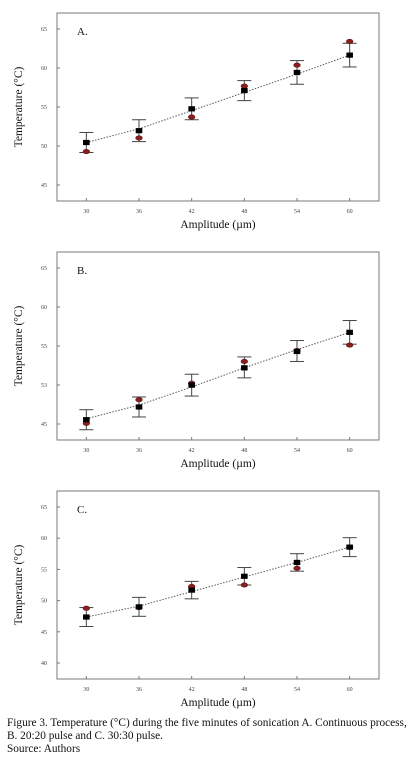  What do you see at coordinates (82, 510) in the screenshot?
I see `panel-label: C.` at bounding box center [82, 510].